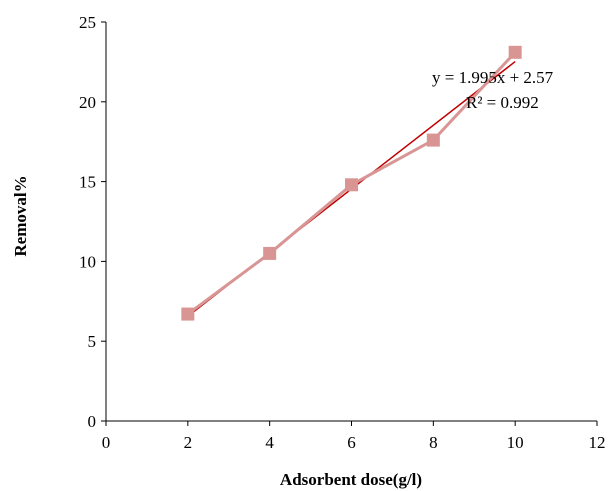  Describe the element at coordinates (87, 182) in the screenshot. I see `y-tick-label: 15` at that location.